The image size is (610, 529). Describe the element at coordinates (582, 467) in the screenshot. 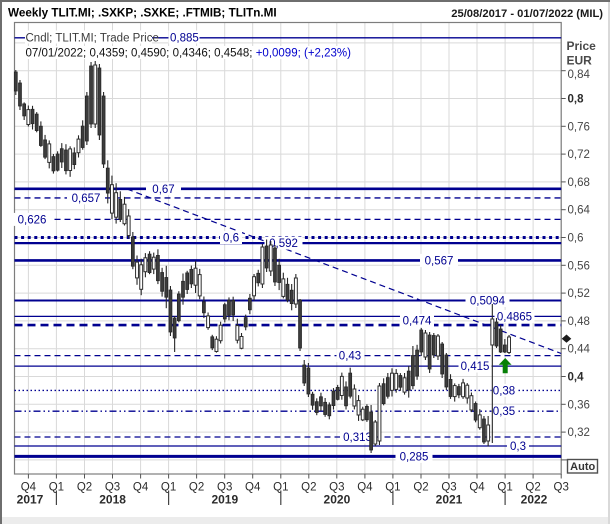

I see `svg-text: Auto` at that location.